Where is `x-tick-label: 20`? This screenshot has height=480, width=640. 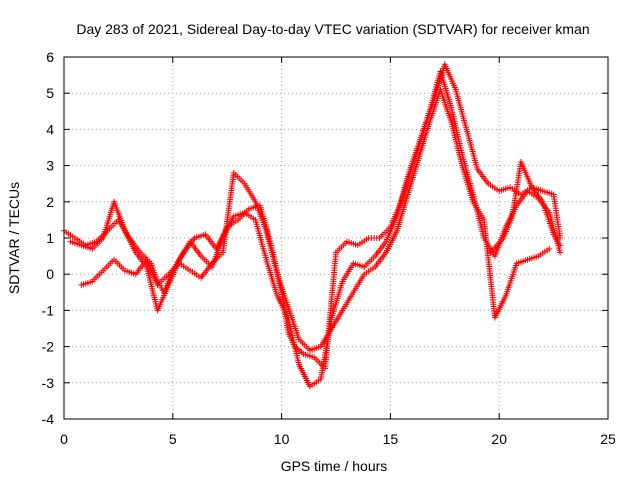
x-tick-label: 20 is located at coordinates (499, 439).